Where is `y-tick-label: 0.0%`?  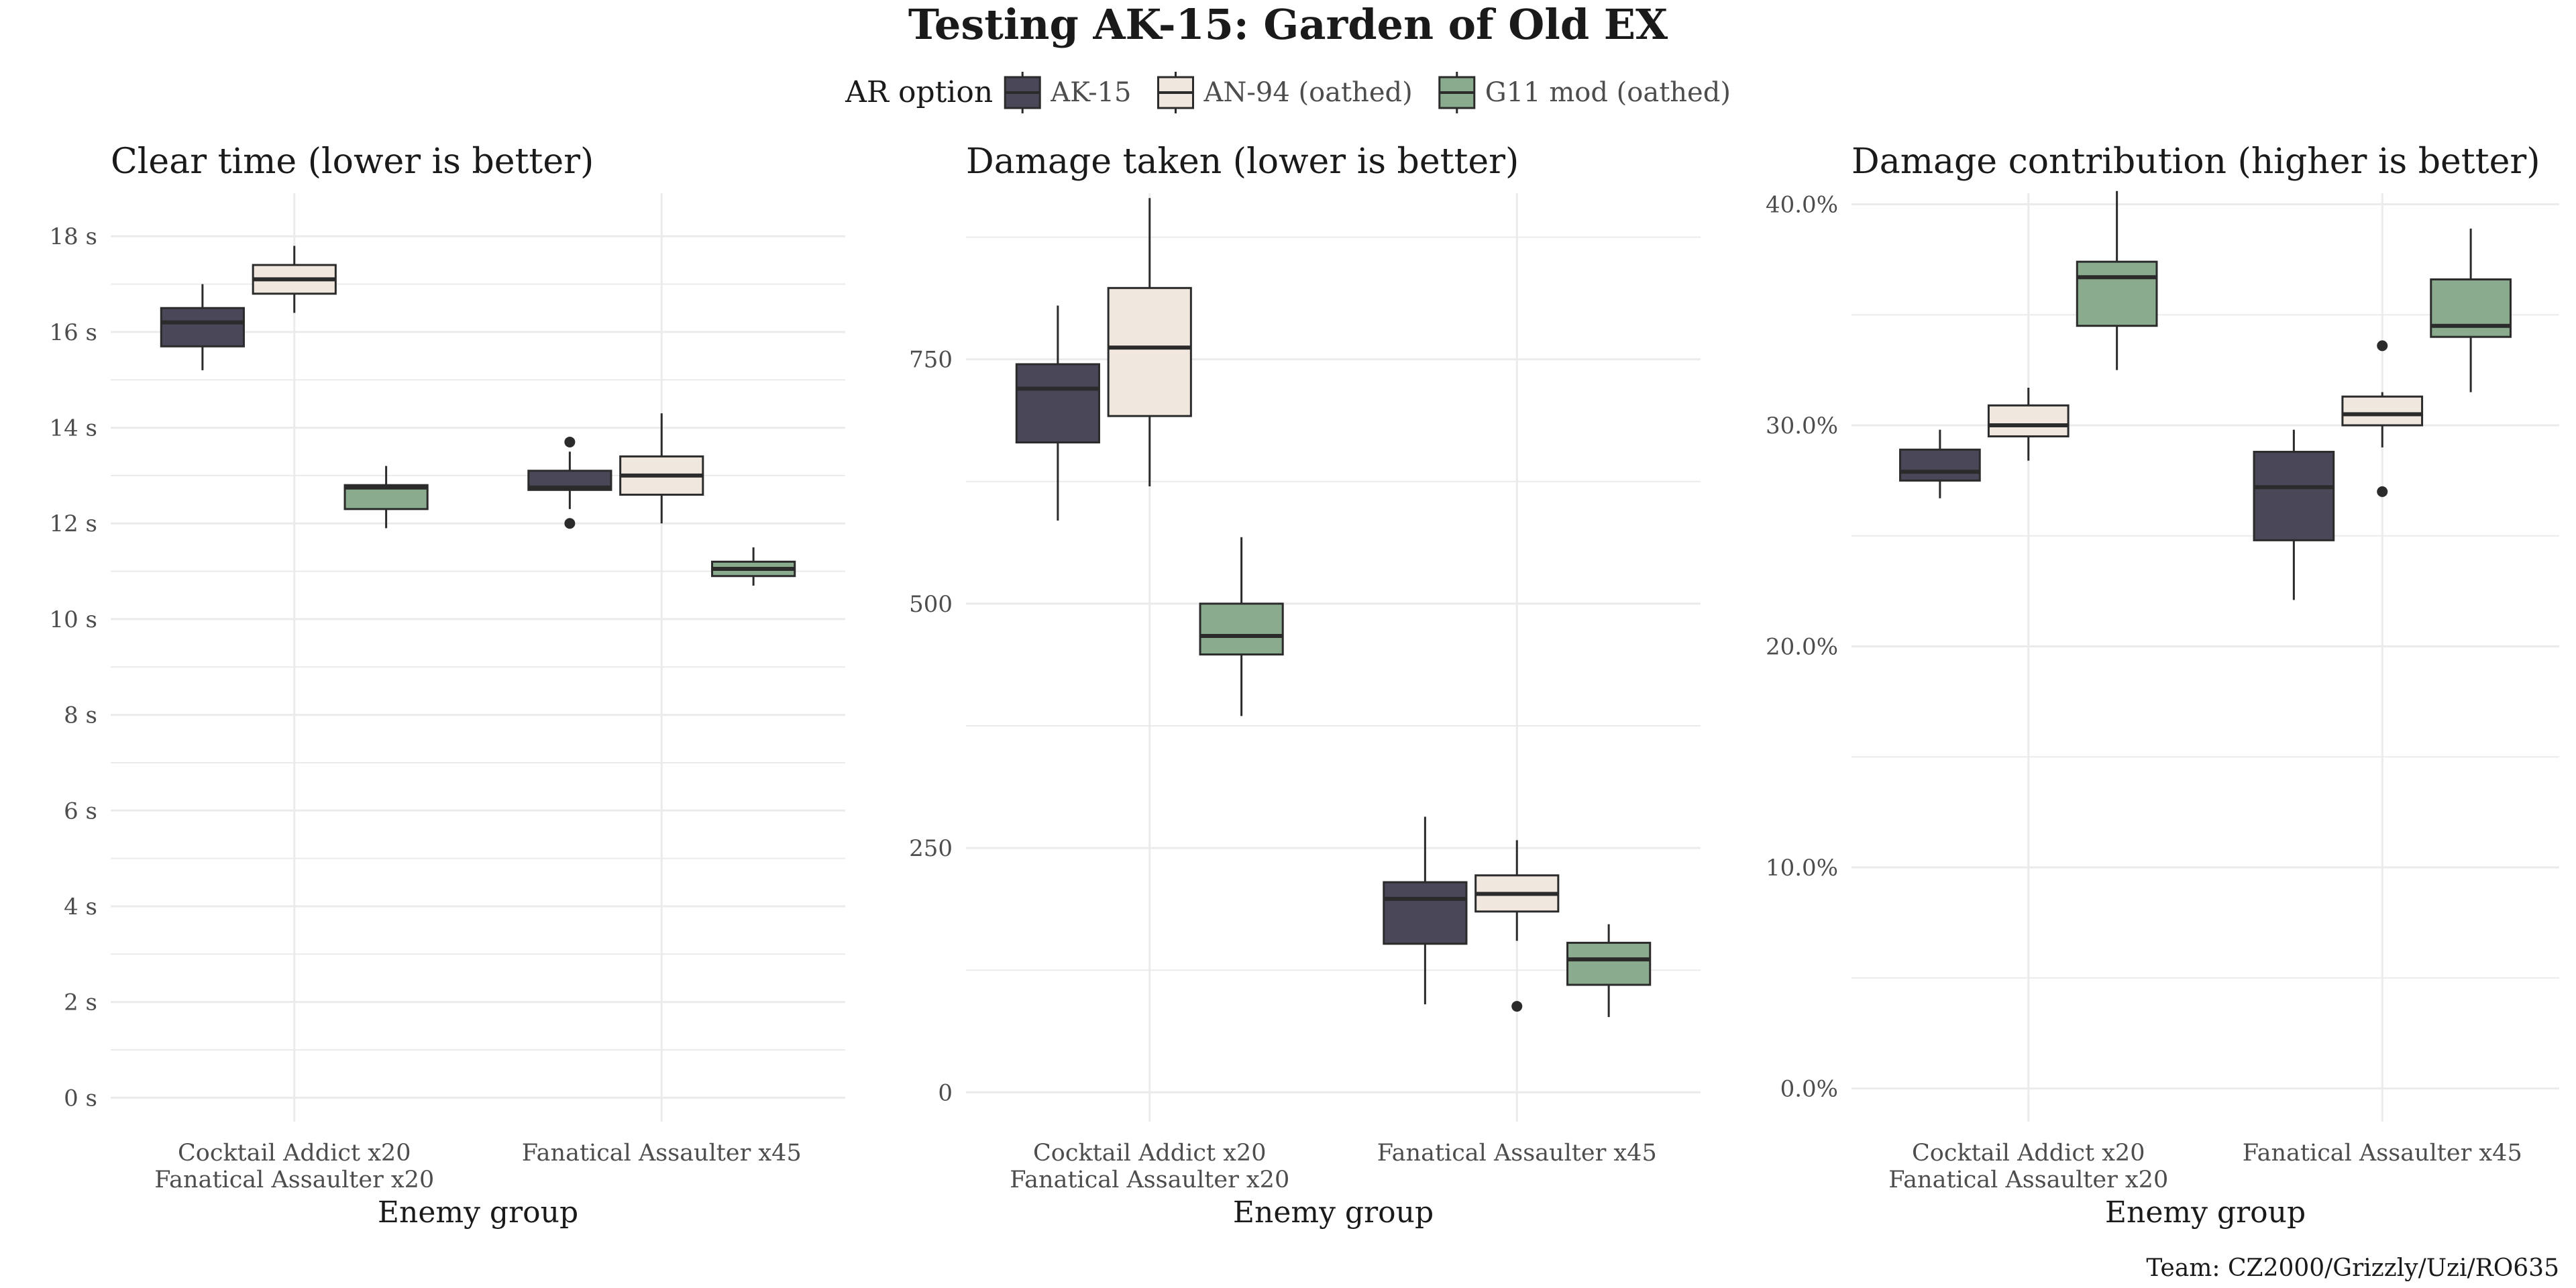
y-tick-label: 0.0% is located at coordinates (1809, 1089).